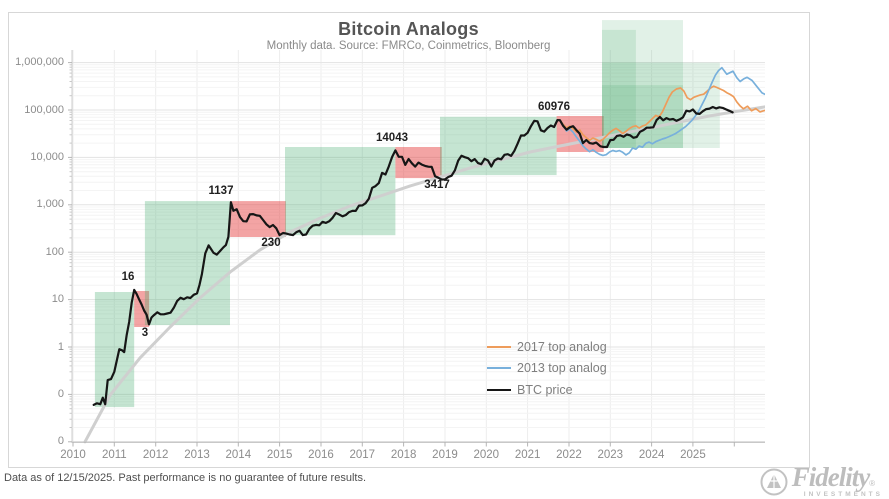 This screenshot has width=889, height=499. Describe the element at coordinates (437, 185) in the screenshot. I see `price-annotation: 3417` at that location.